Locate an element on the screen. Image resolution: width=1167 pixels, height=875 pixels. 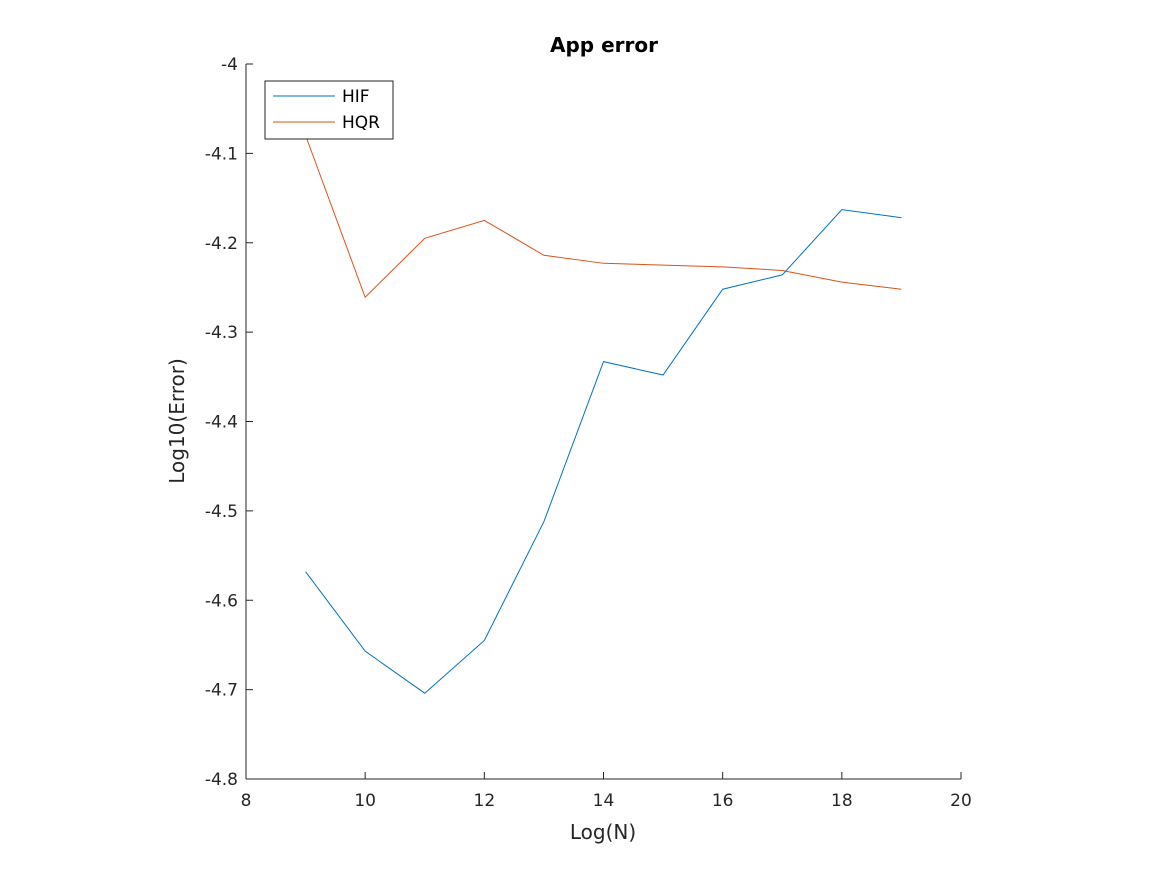
y-tick-label: -4.7 is located at coordinates (221, 691).